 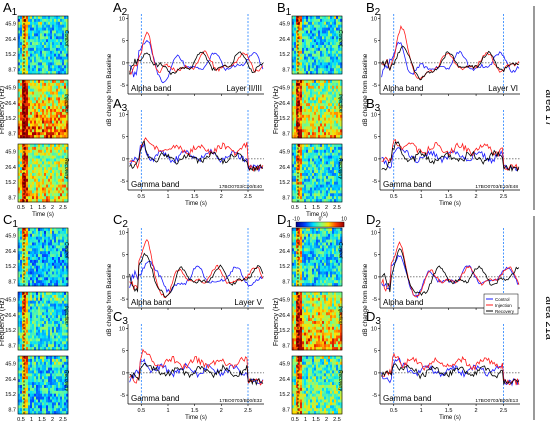 I want to click on spectrogram-xtick: 2.5, so click(x=63, y=420).